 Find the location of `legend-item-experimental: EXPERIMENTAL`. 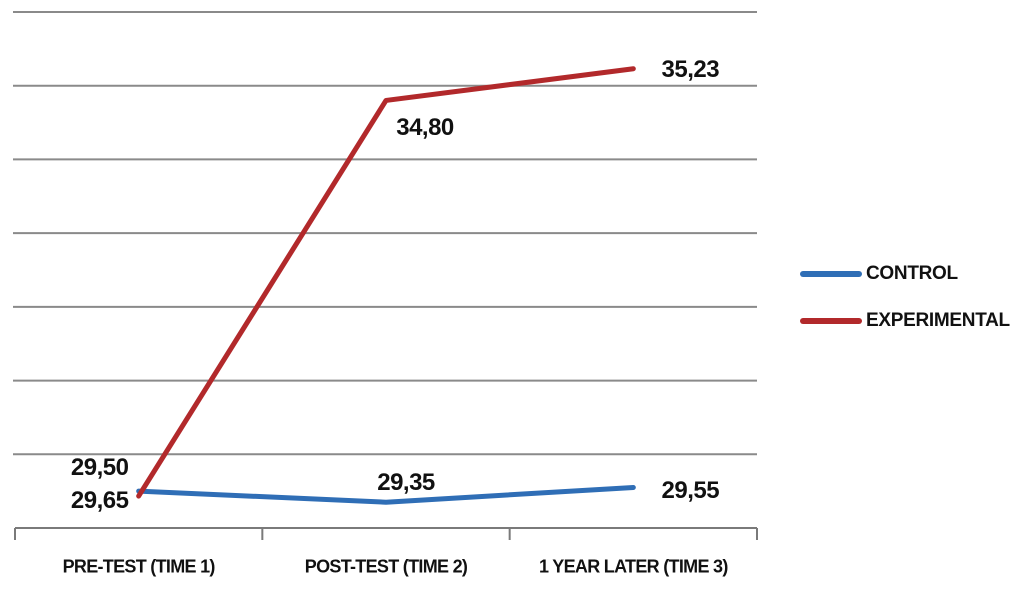

legend-item-experimental: EXPERIMENTAL is located at coordinates (905, 321).